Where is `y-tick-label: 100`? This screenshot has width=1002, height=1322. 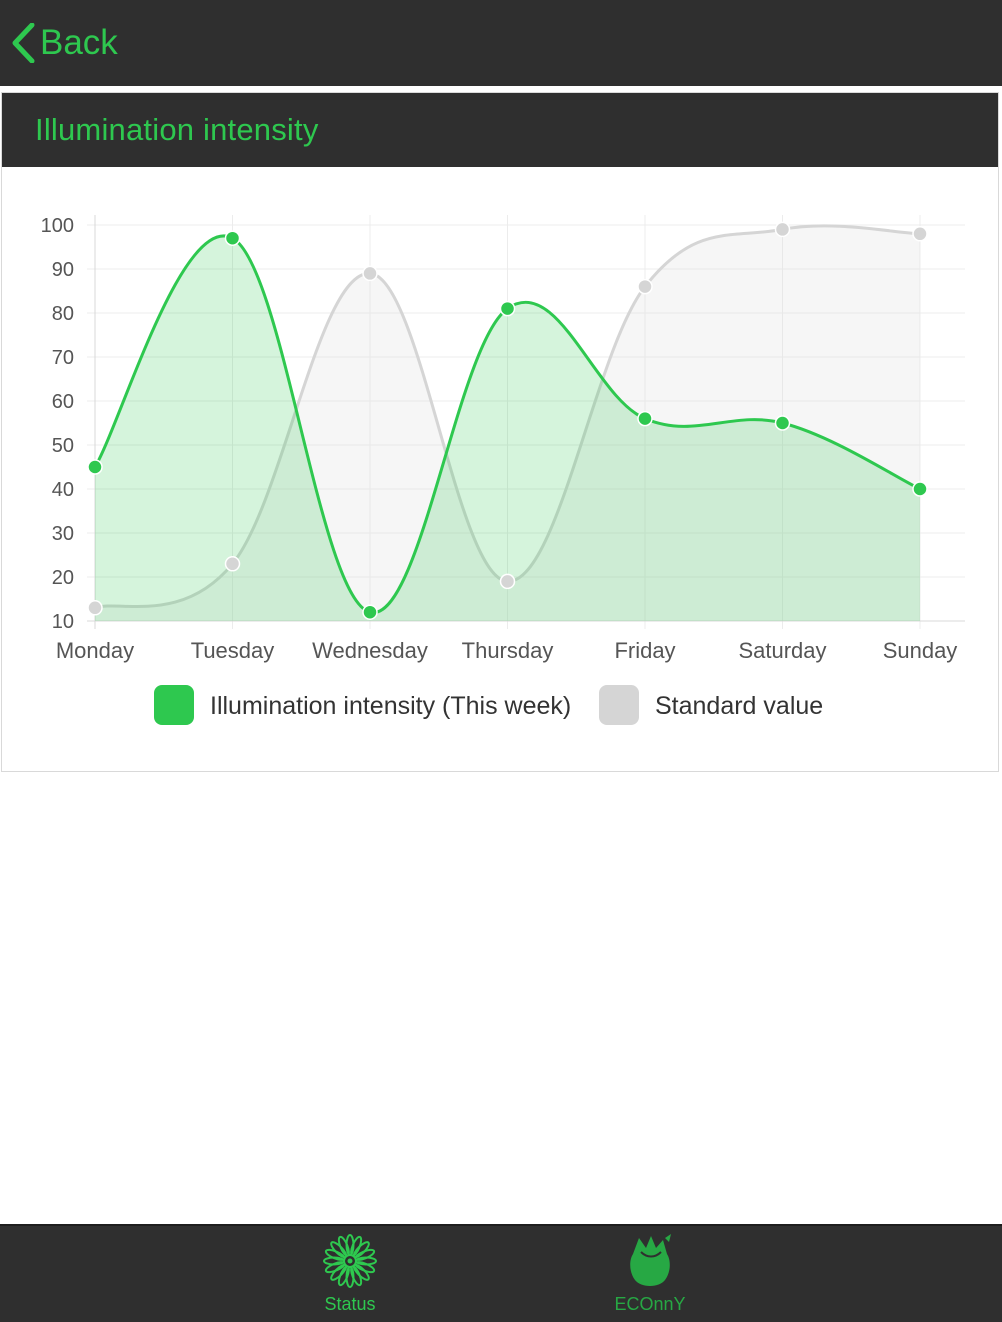
y-tick-label: 100 is located at coordinates (57, 226).